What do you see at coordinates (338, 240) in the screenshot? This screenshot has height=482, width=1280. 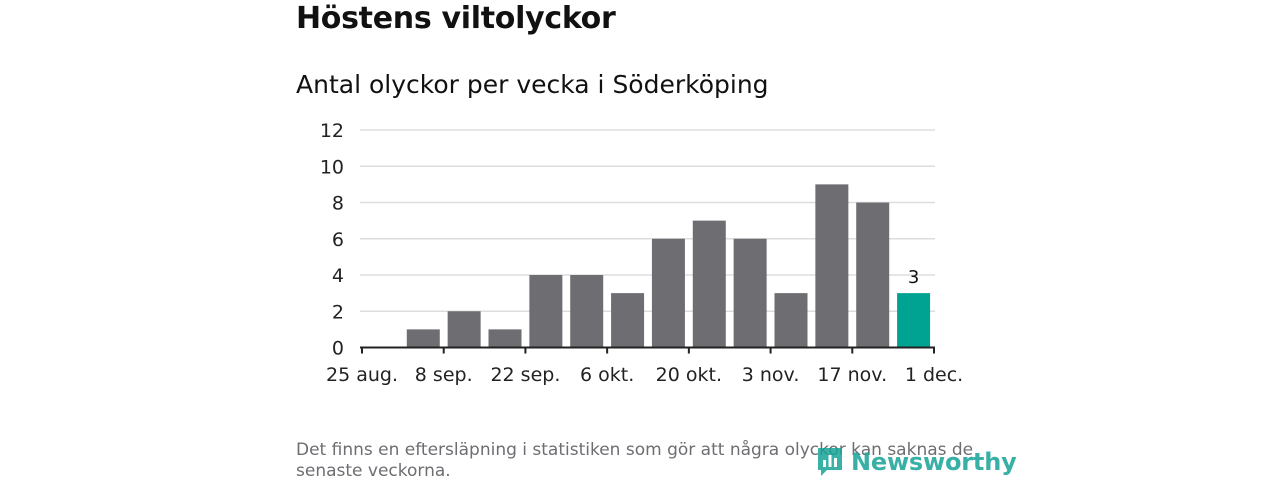 I see `y-tick-label: 6` at bounding box center [338, 240].